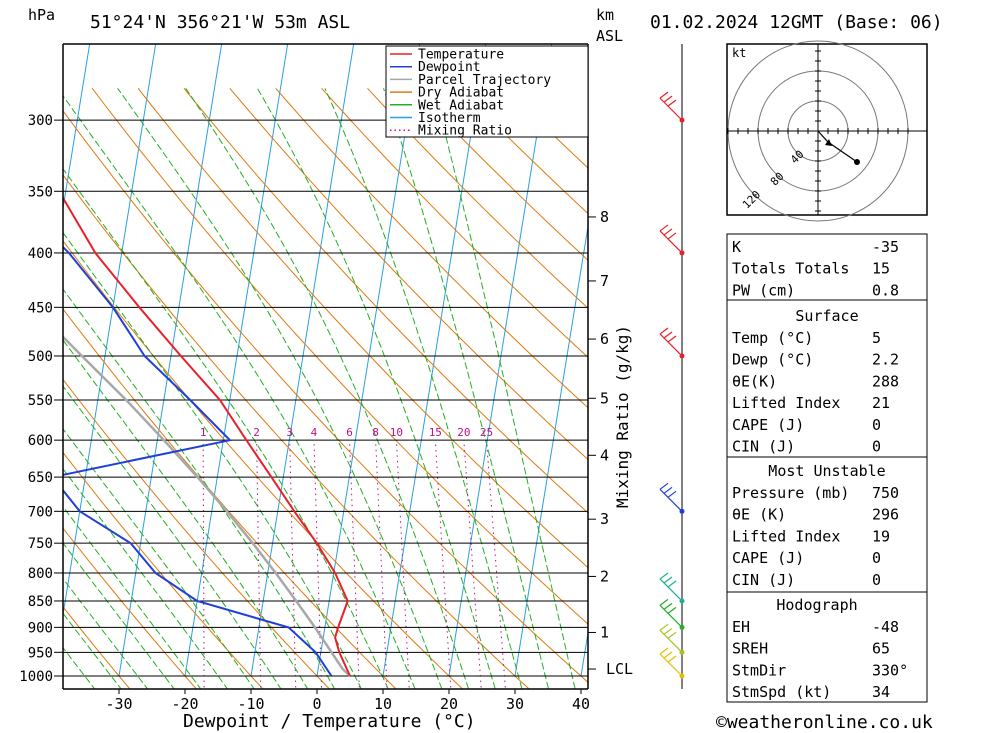  I want to click on most-unstable-section-title: Most Unstable, so click(826, 471).